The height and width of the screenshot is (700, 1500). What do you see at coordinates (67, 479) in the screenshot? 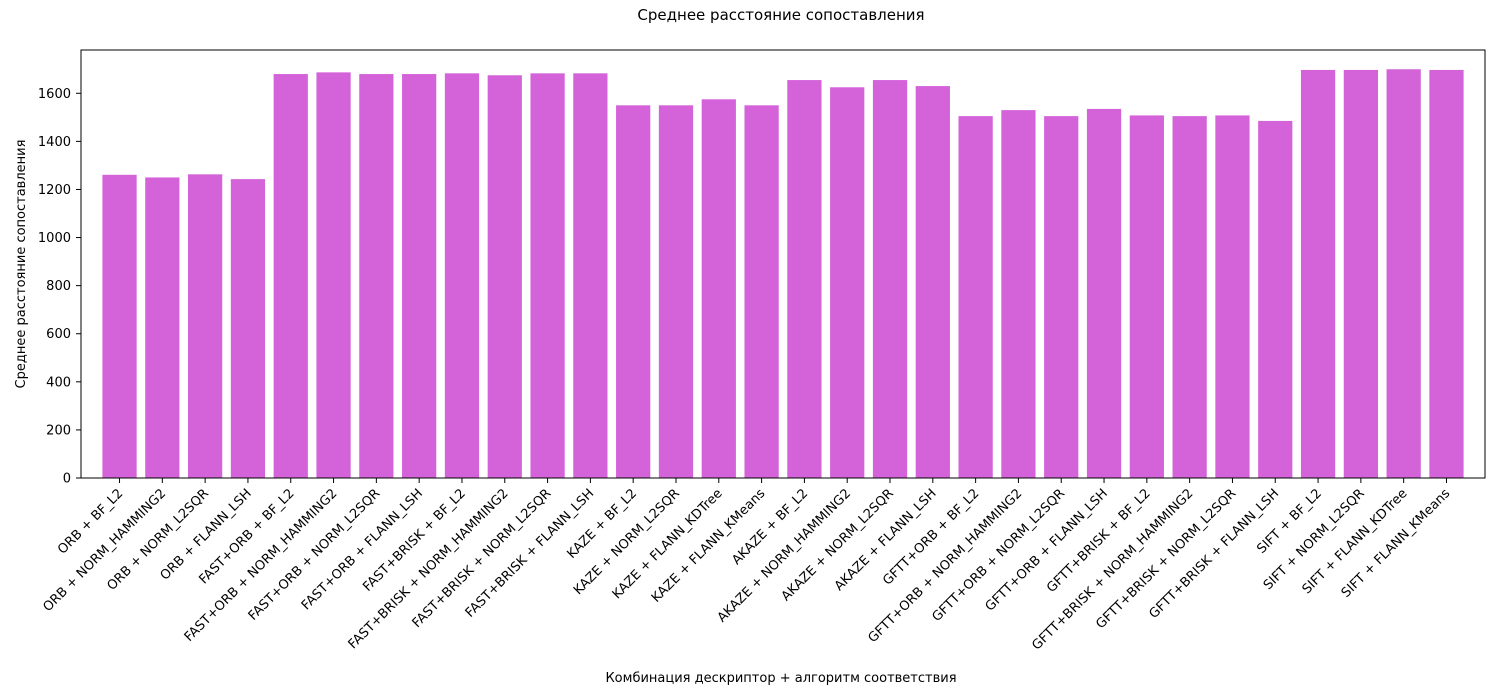
I see `y-tick-label: 0` at bounding box center [67, 479].